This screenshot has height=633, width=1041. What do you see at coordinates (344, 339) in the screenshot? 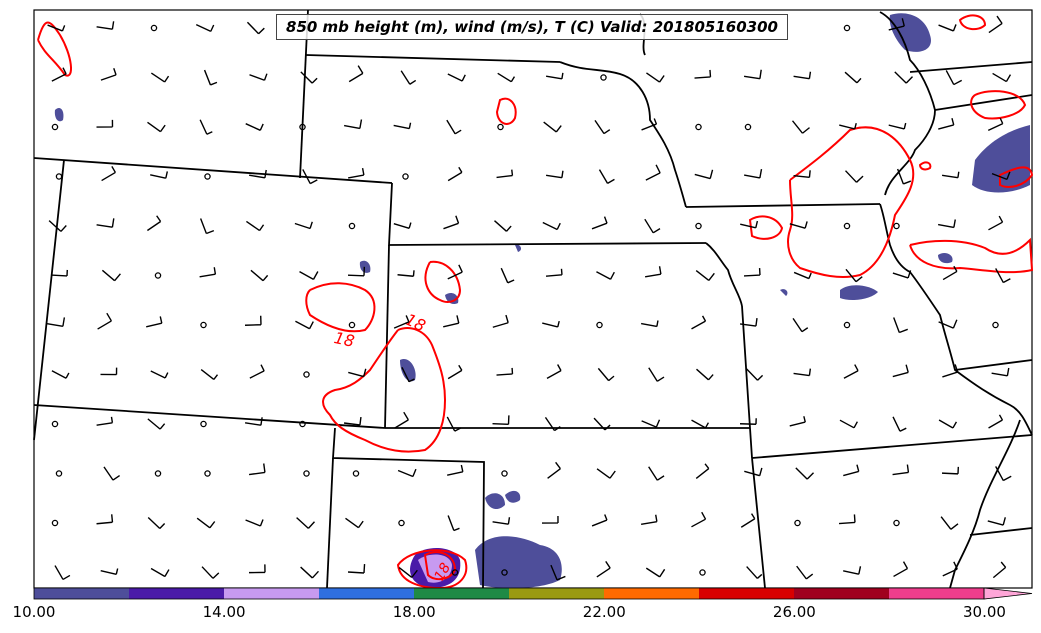
I see `contour-label: 18` at bounding box center [344, 339].